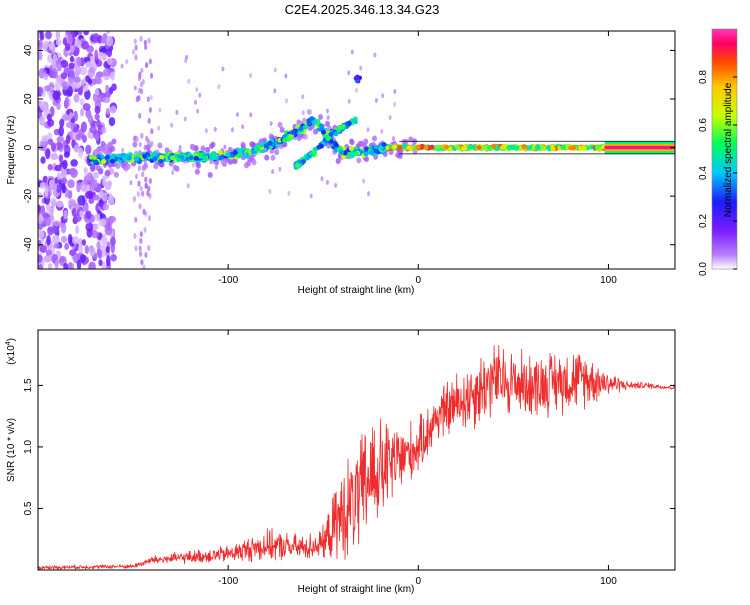 The image size is (750, 605). What do you see at coordinates (703, 269) in the screenshot?
I see `colorbar-tick-label: 0.0` at bounding box center [703, 269].